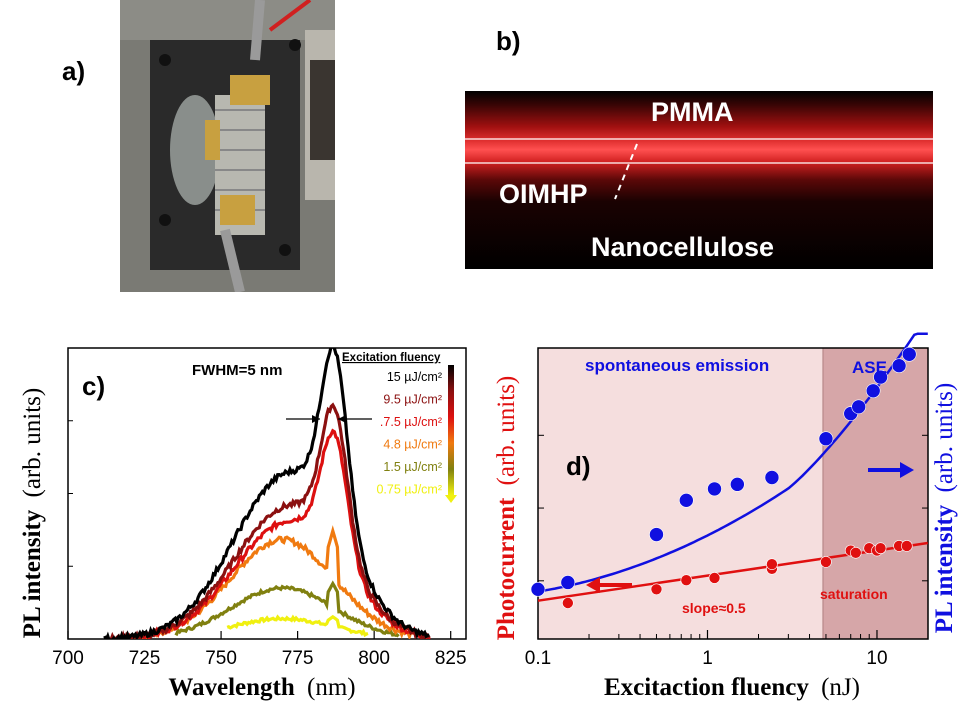 This screenshot has height=703, width=972. I want to click on d-ylabel-right: PL intensity (arb. units), so click(944, 508).